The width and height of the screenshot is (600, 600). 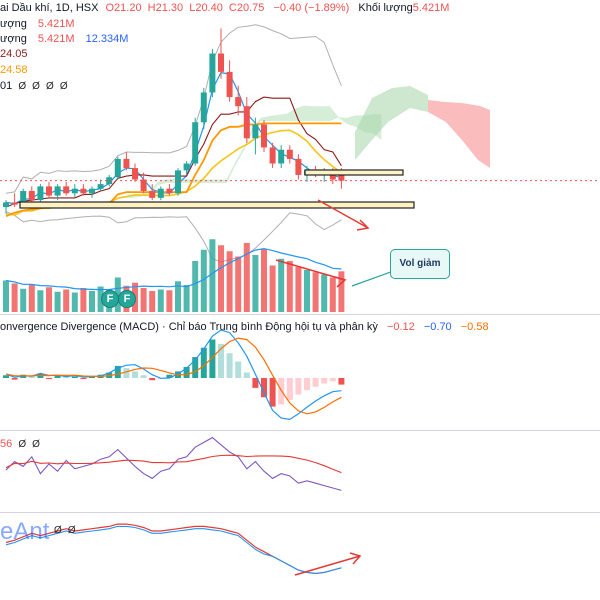 What do you see at coordinates (400, 327) in the screenshot?
I see `macd-histogram-value: −0.12` at bounding box center [400, 327].